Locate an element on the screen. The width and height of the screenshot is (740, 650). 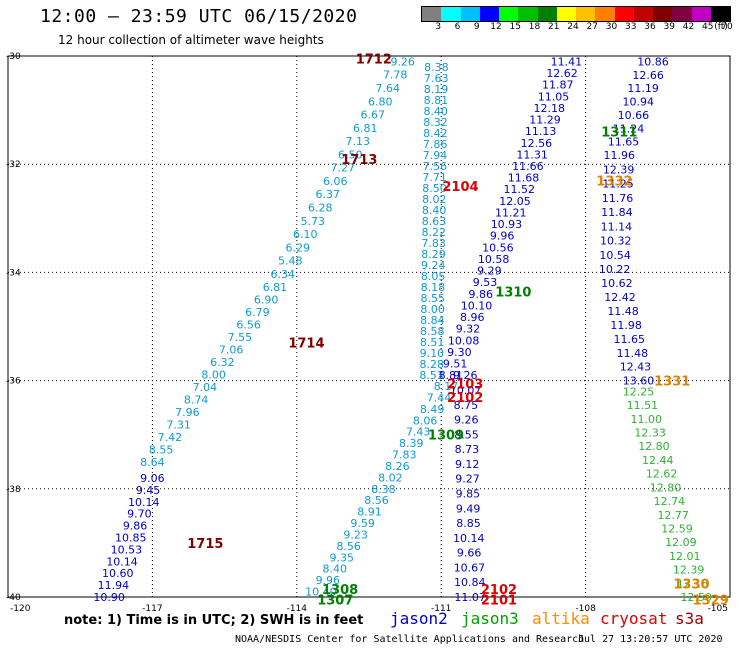
legend-tick-label: 24 is located at coordinates (573, 27).